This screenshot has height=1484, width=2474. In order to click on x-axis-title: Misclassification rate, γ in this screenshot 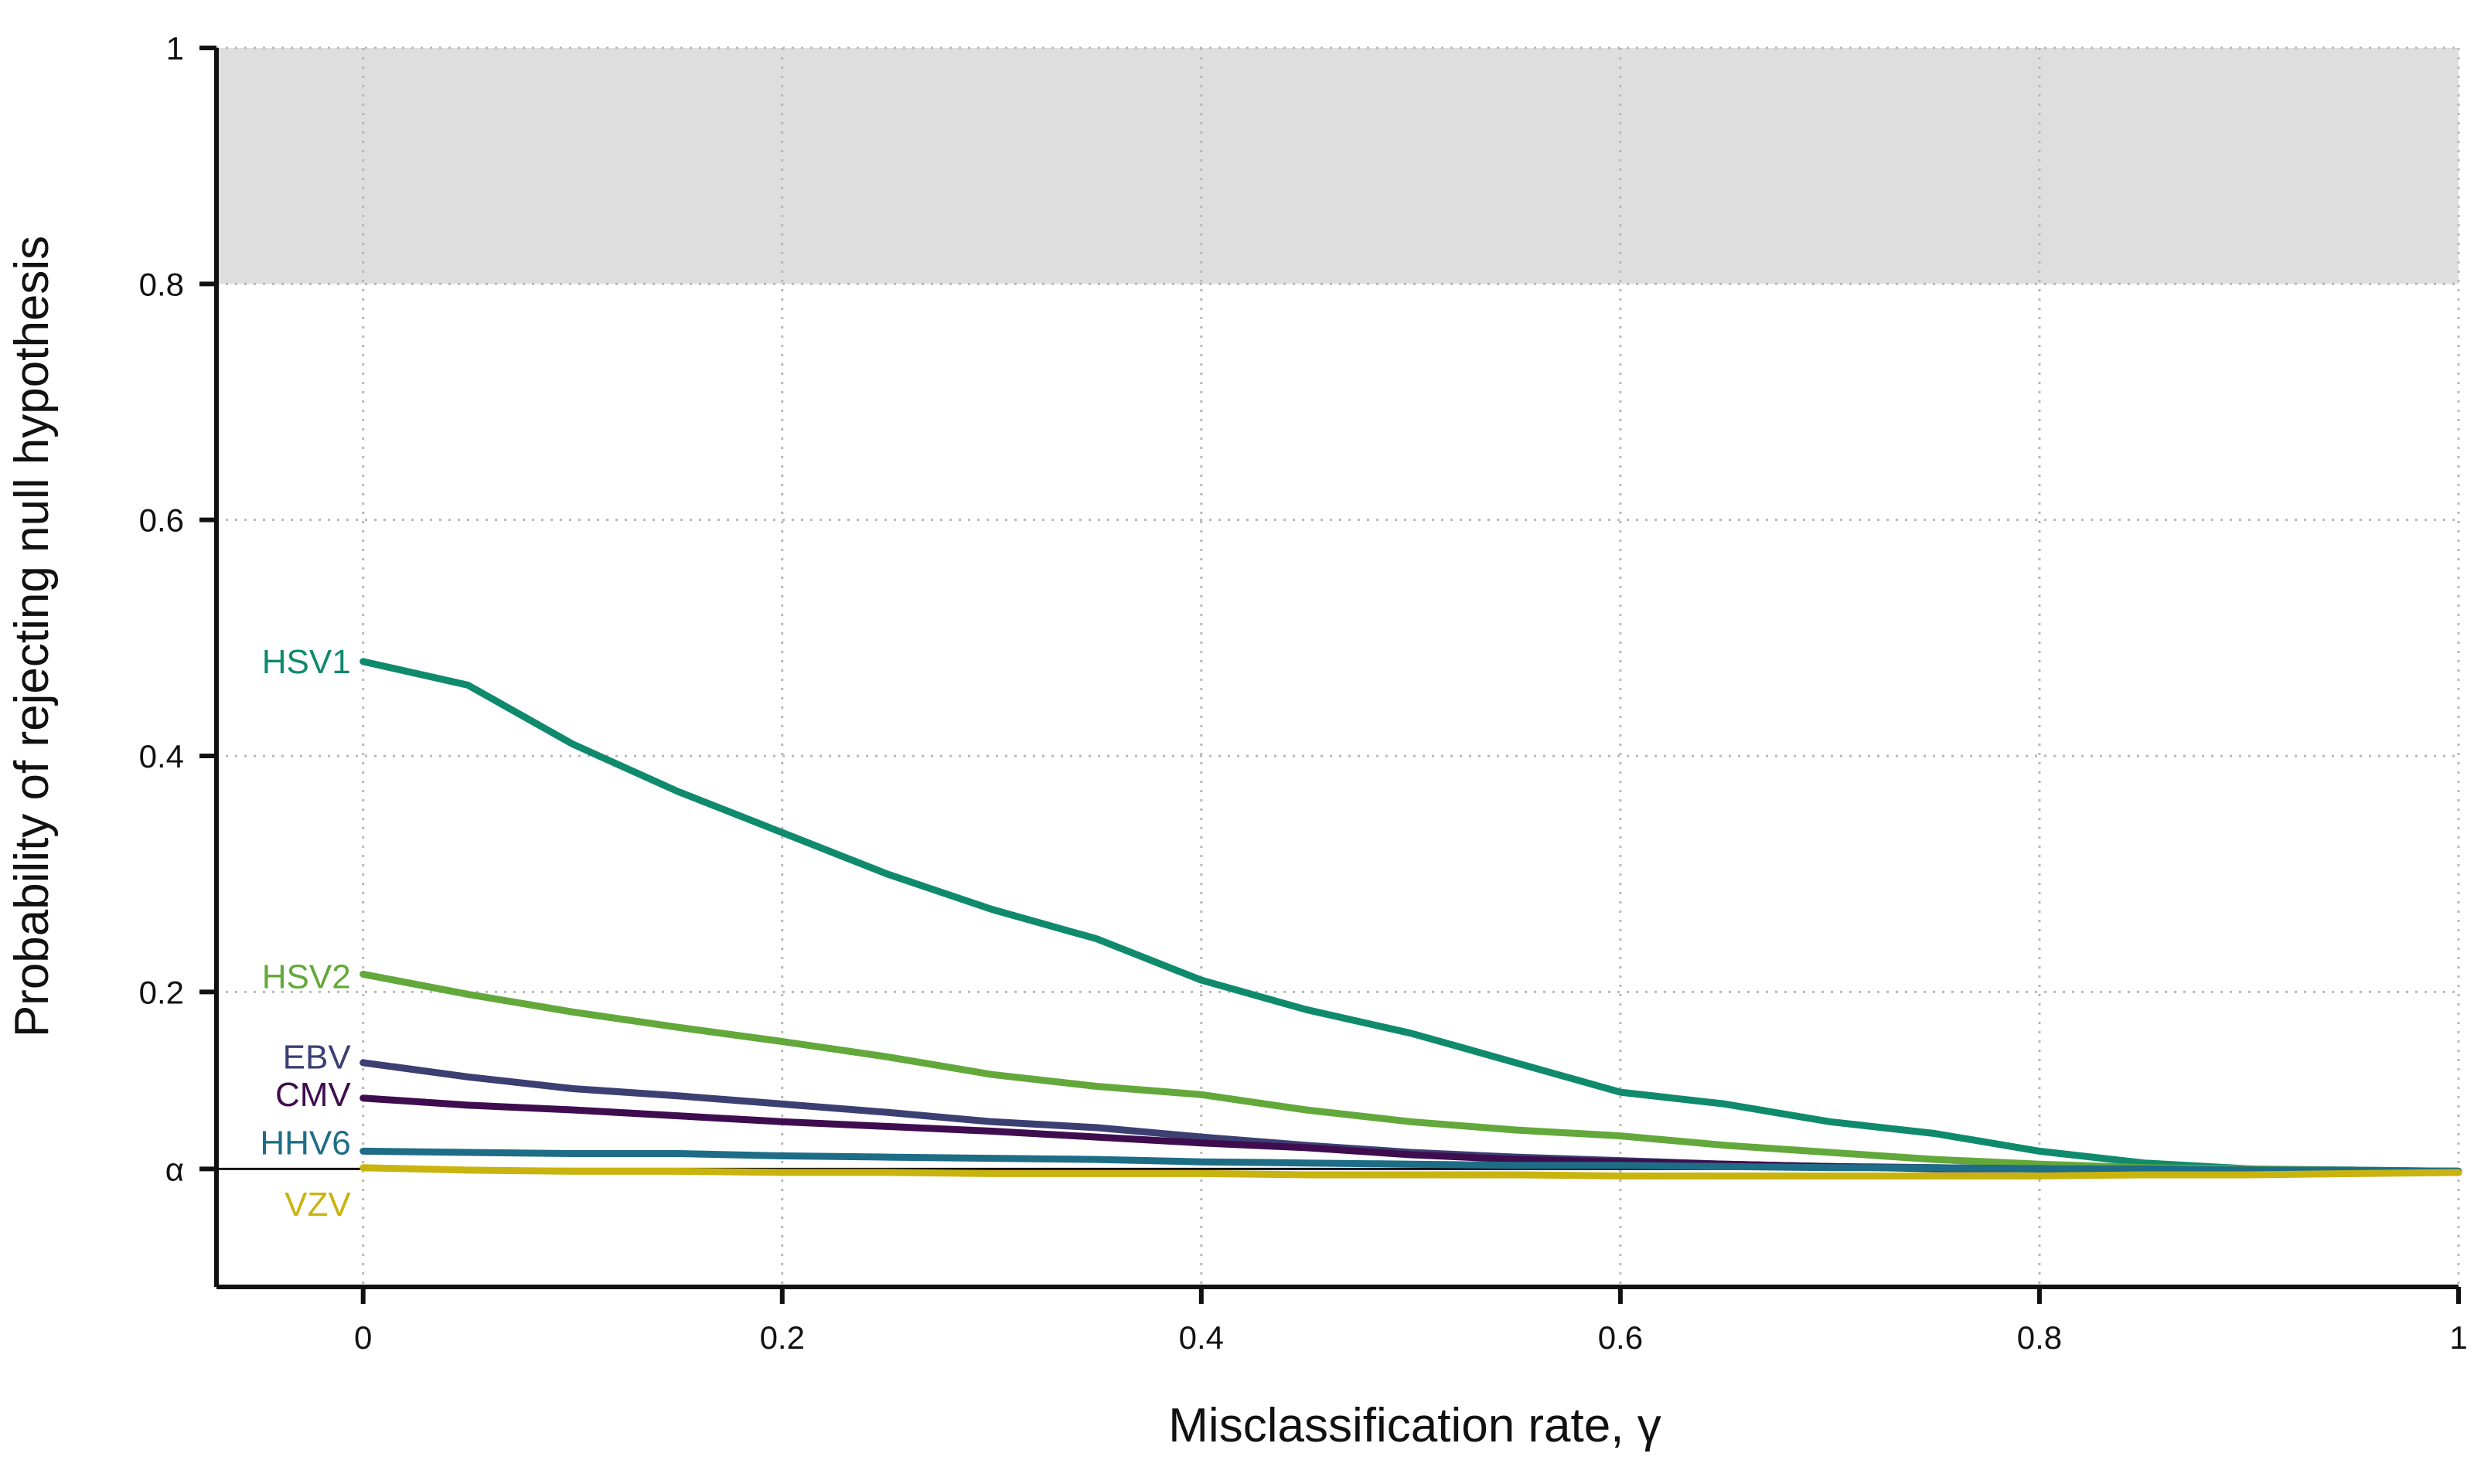, I will do `click(1414, 1425)`.